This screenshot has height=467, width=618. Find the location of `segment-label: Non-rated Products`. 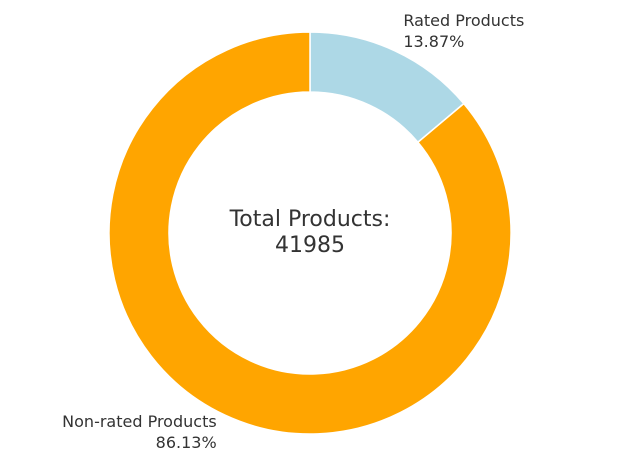

segment-label: Non-rated Products is located at coordinates (139, 421).